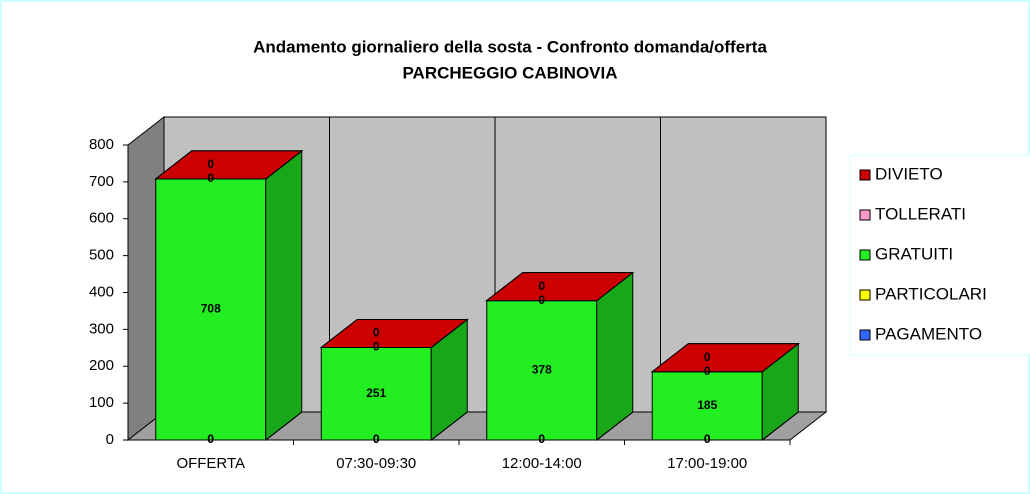 The width and height of the screenshot is (1030, 494). I want to click on x-tick-label: OFFERTA, so click(210, 463).